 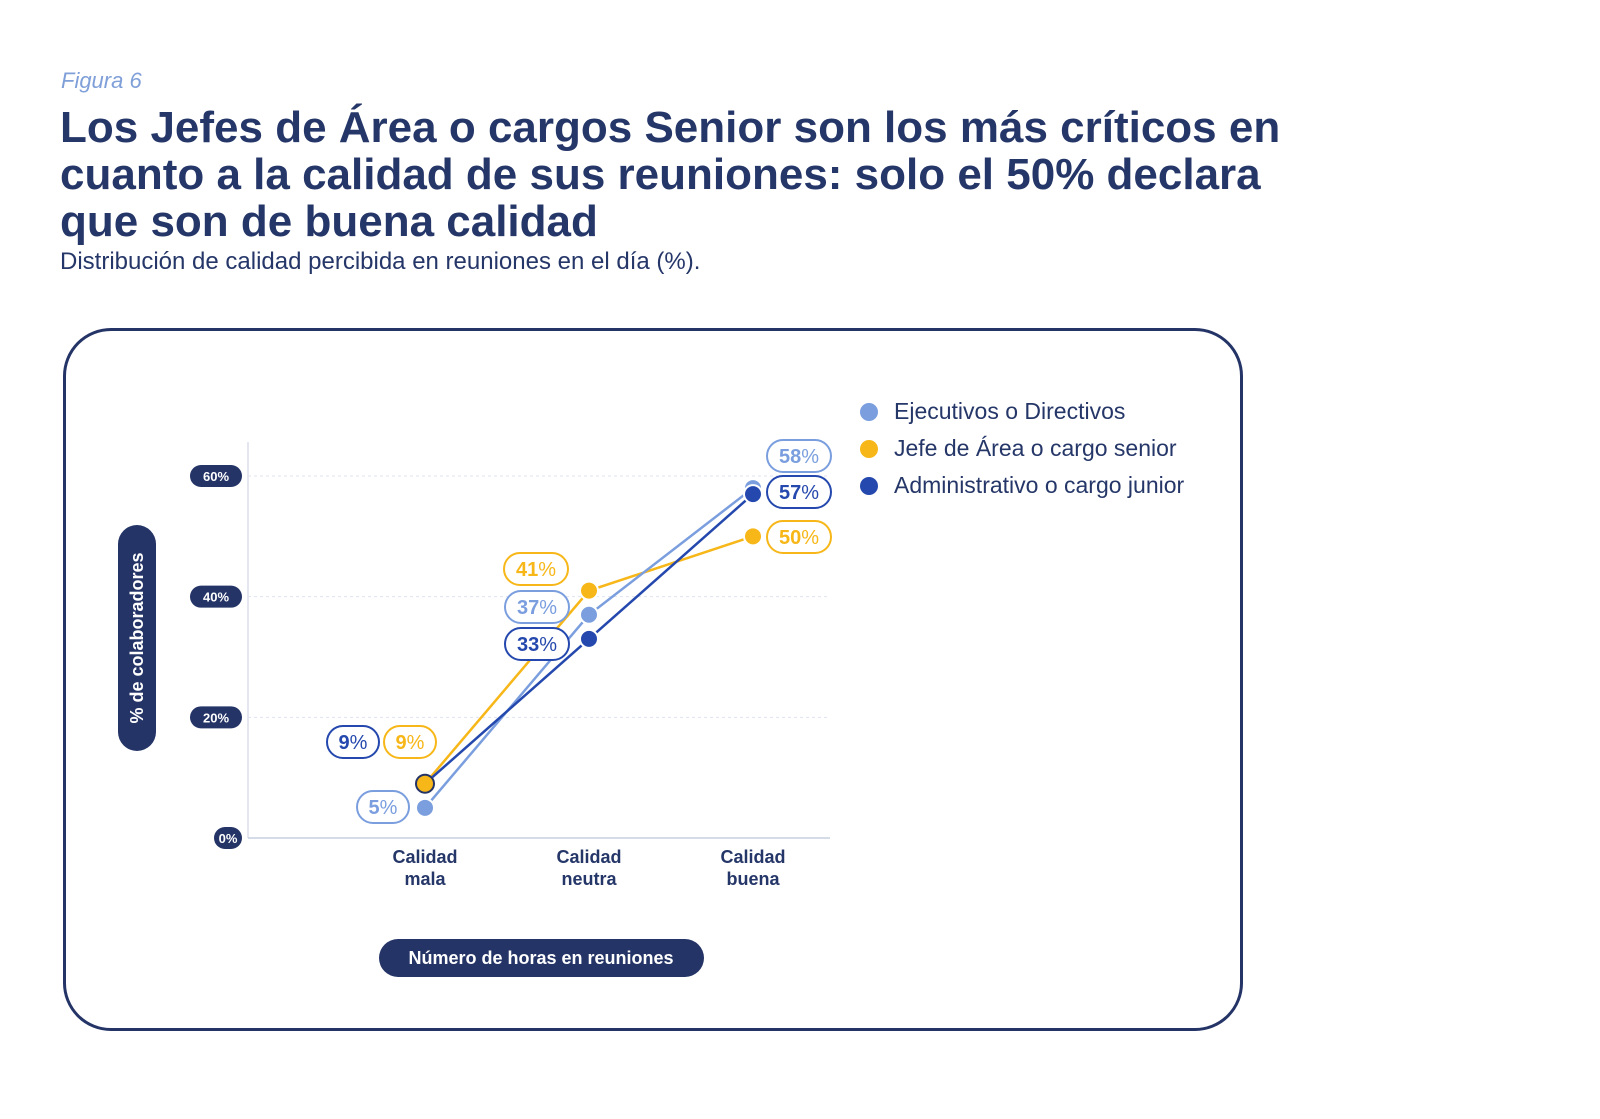 I want to click on x-tick-label: buena, so click(x=753, y=879).